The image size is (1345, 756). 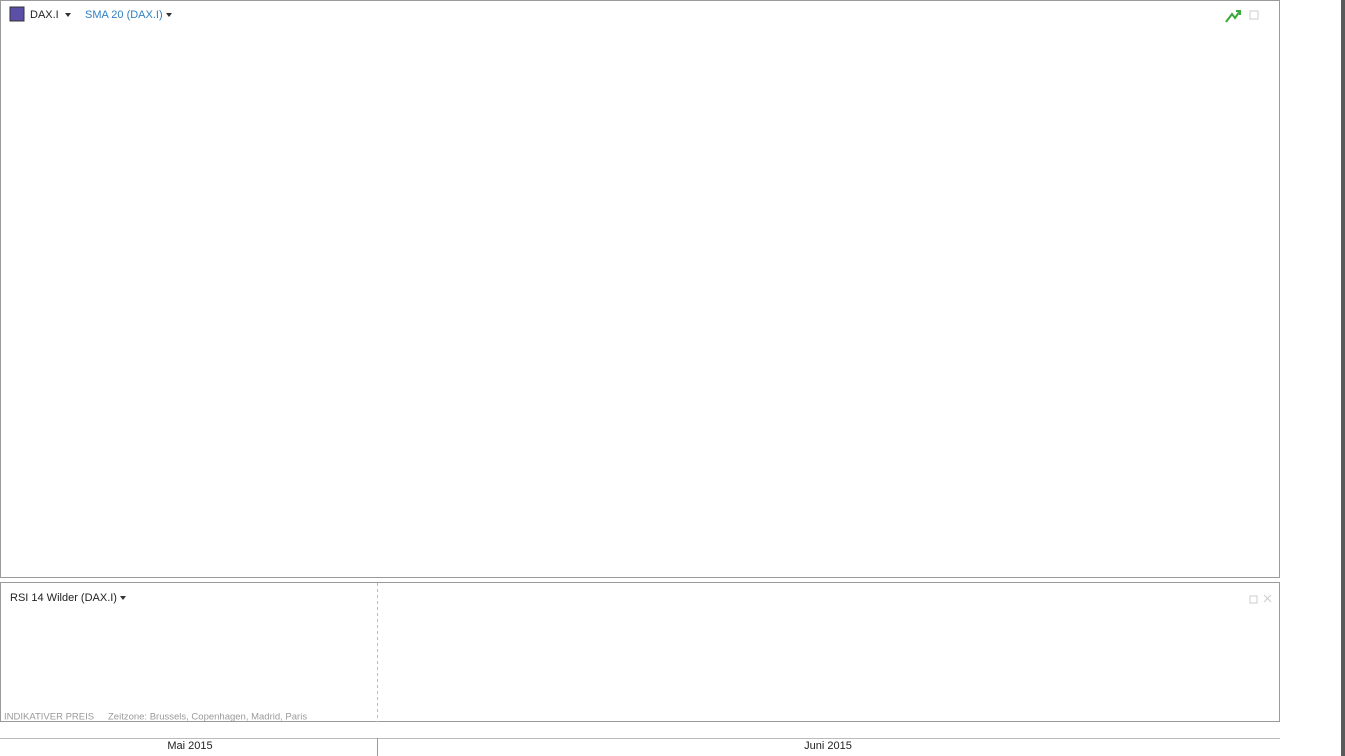 I want to click on instrument-title: DAX.I, so click(x=44, y=15).